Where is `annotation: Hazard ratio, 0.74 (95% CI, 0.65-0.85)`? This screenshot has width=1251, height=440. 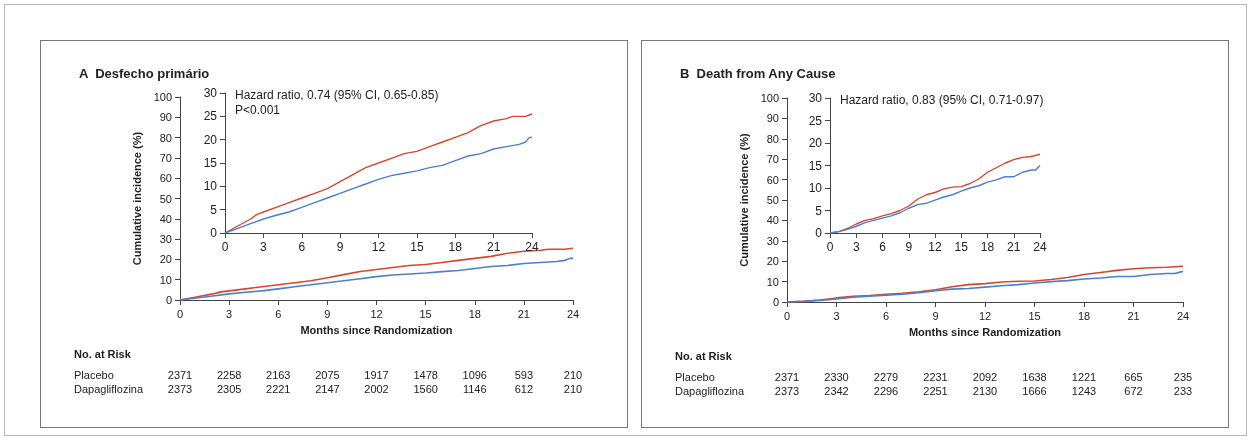 annotation: Hazard ratio, 0.74 (95% CI, 0.65-0.85) is located at coordinates (337, 95).